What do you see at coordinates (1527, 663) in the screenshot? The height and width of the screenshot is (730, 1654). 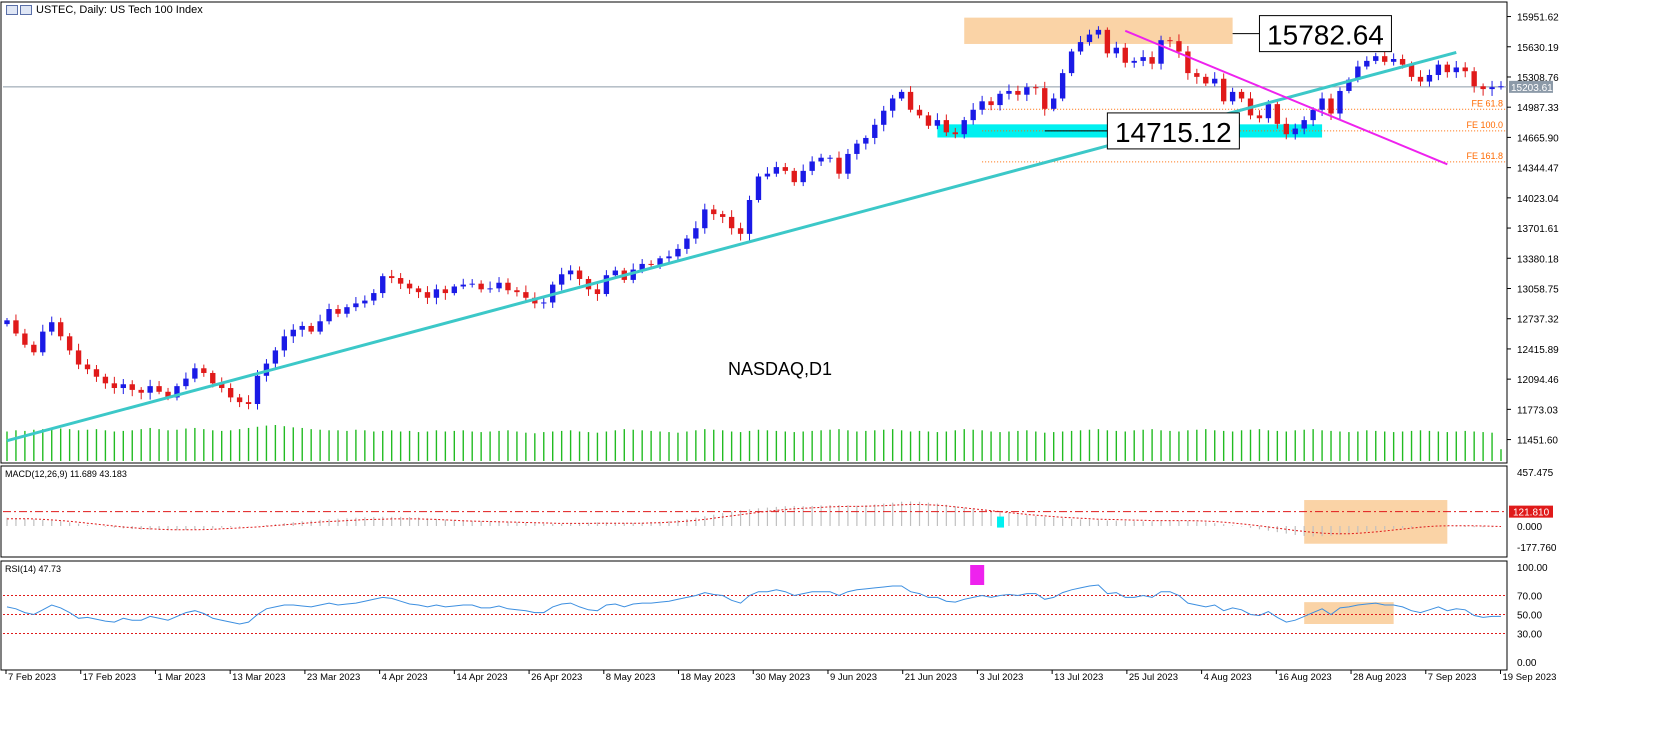 I see `rsi-axis-label: 0.00` at bounding box center [1527, 663].